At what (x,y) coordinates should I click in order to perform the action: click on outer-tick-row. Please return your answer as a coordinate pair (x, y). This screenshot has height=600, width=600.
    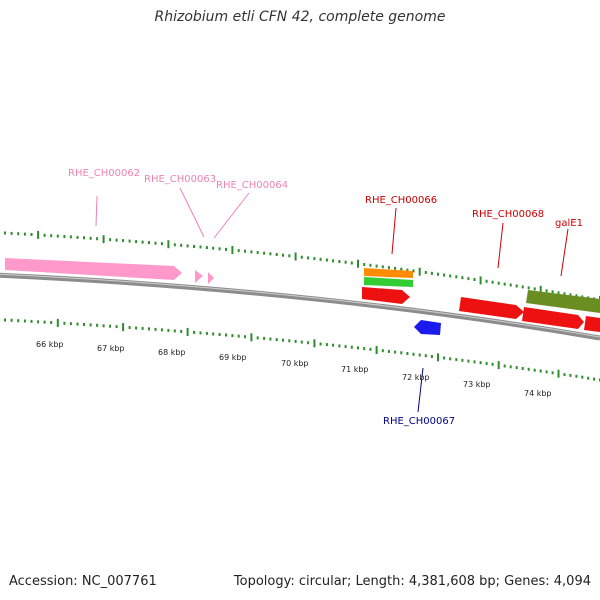
    Looking at the image, I should click on (302, 267).